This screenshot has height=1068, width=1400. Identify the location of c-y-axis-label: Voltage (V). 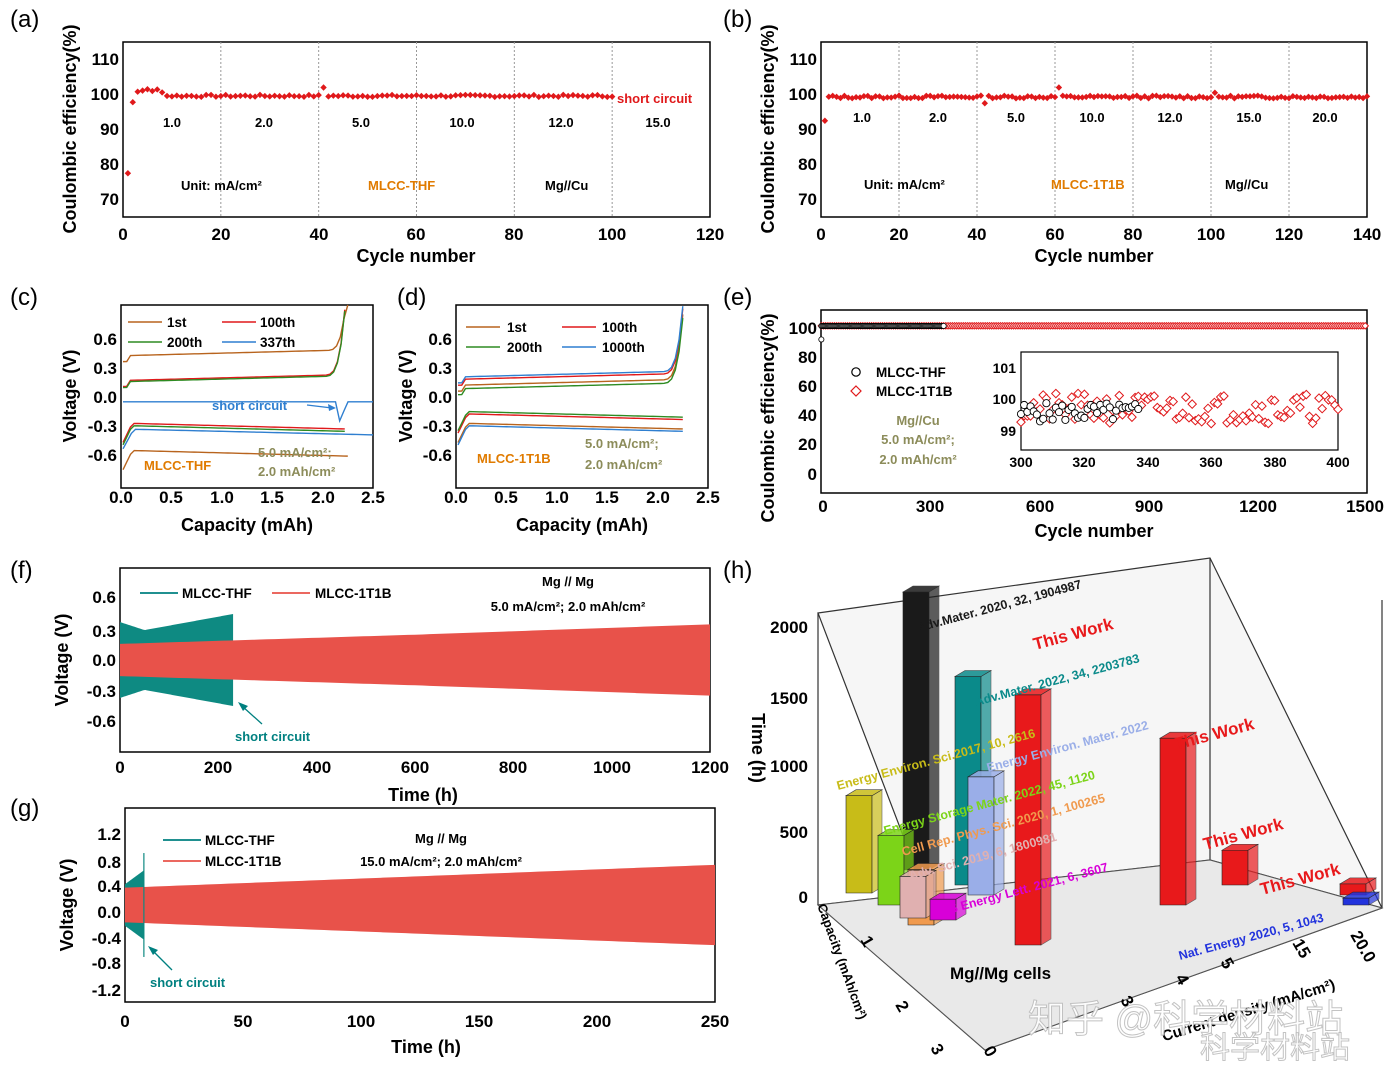
(70, 396).